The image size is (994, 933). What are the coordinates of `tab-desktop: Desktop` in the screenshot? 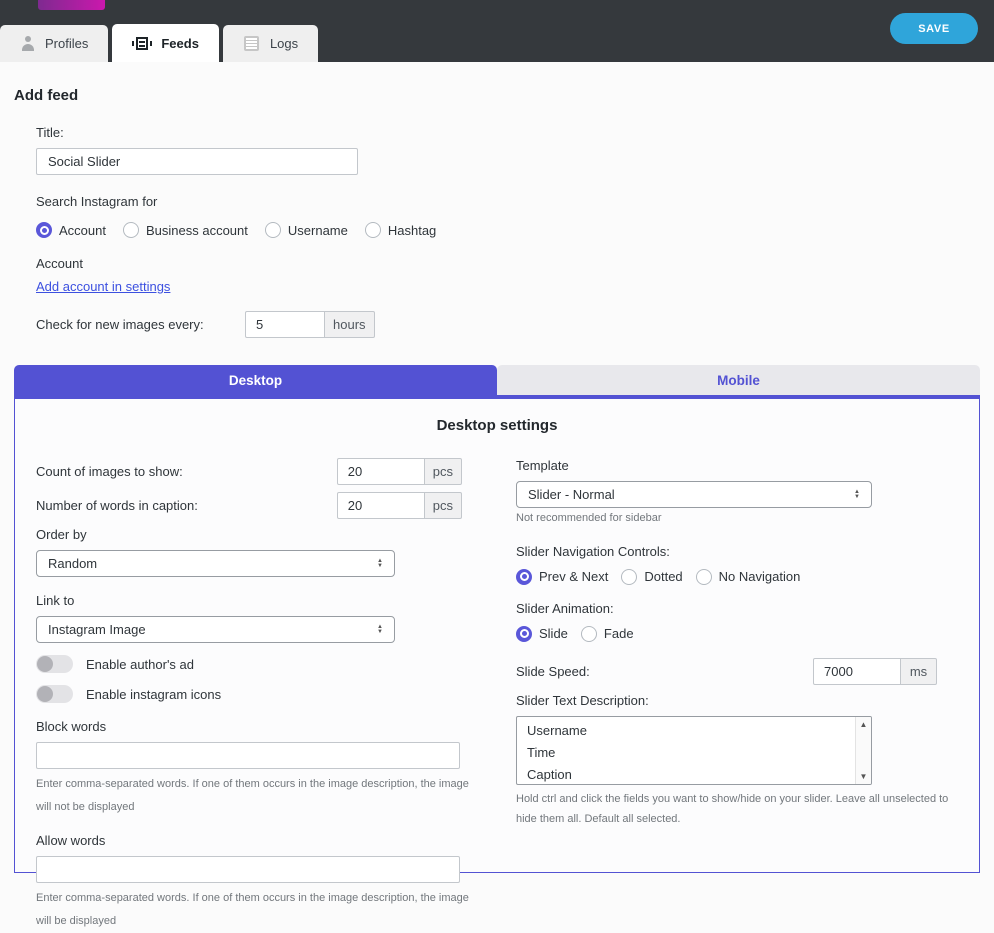 It's located at (255, 380).